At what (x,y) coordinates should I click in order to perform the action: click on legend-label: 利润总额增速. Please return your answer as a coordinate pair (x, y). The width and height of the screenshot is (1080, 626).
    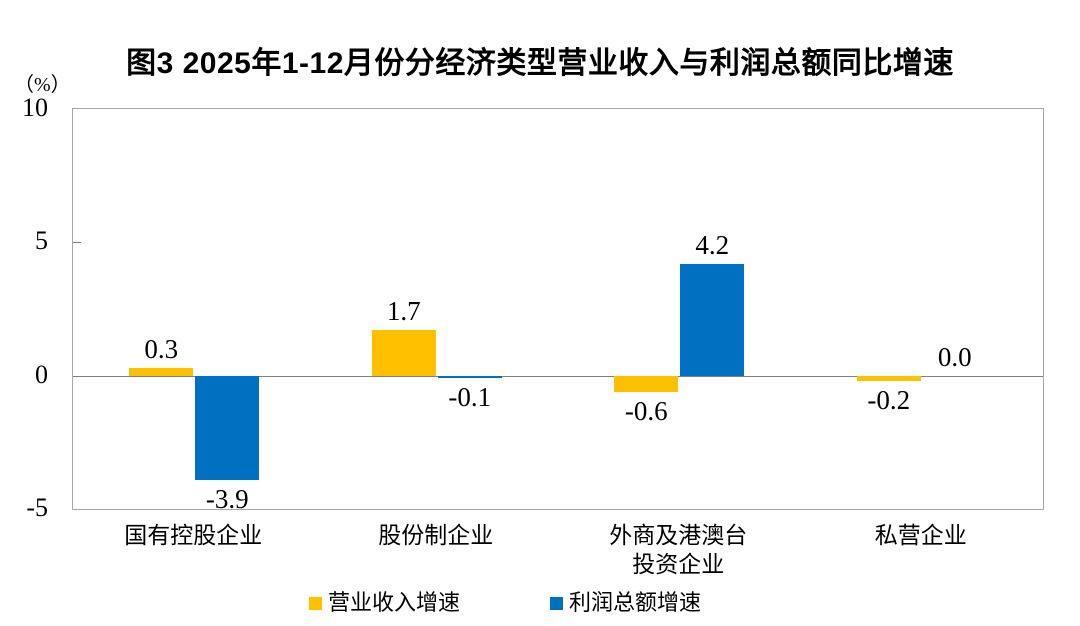
    Looking at the image, I should click on (635, 602).